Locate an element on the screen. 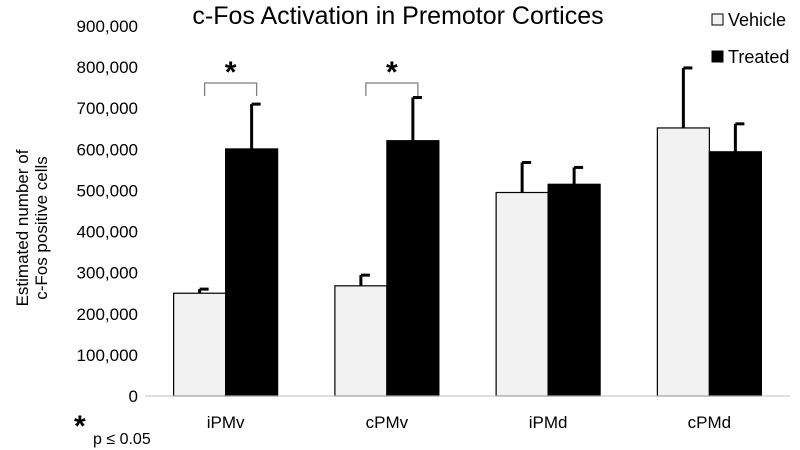 The image size is (800, 450). y-axis-label-line-1: Estimated number of is located at coordinates (22, 227).